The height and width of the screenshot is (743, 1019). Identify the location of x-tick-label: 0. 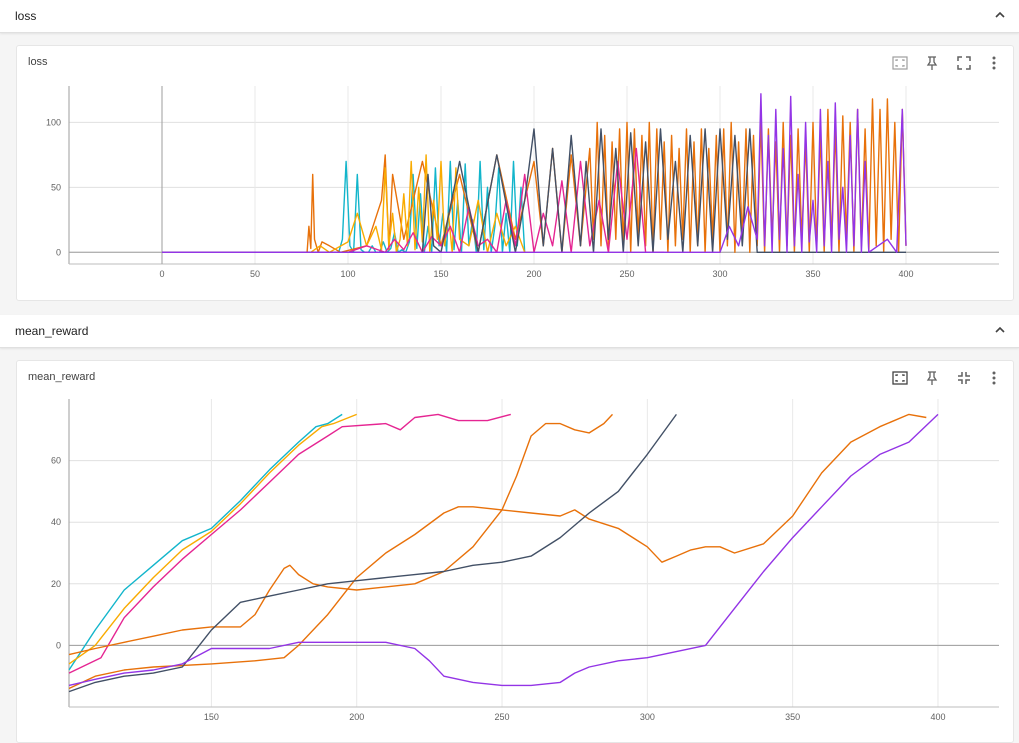
(161, 274).